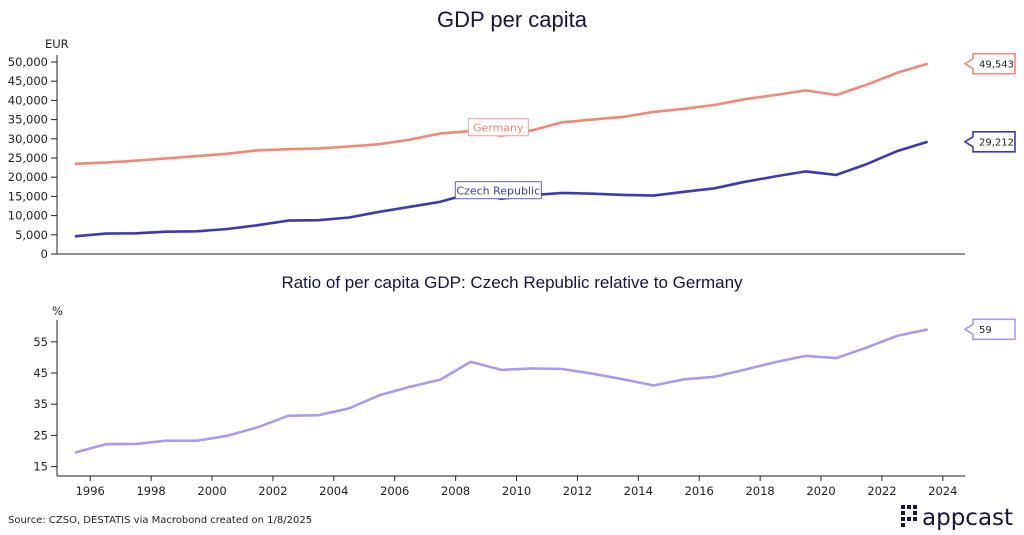 The image size is (1024, 535). What do you see at coordinates (28, 120) in the screenshot?
I see `y-tick-label: 35,000` at bounding box center [28, 120].